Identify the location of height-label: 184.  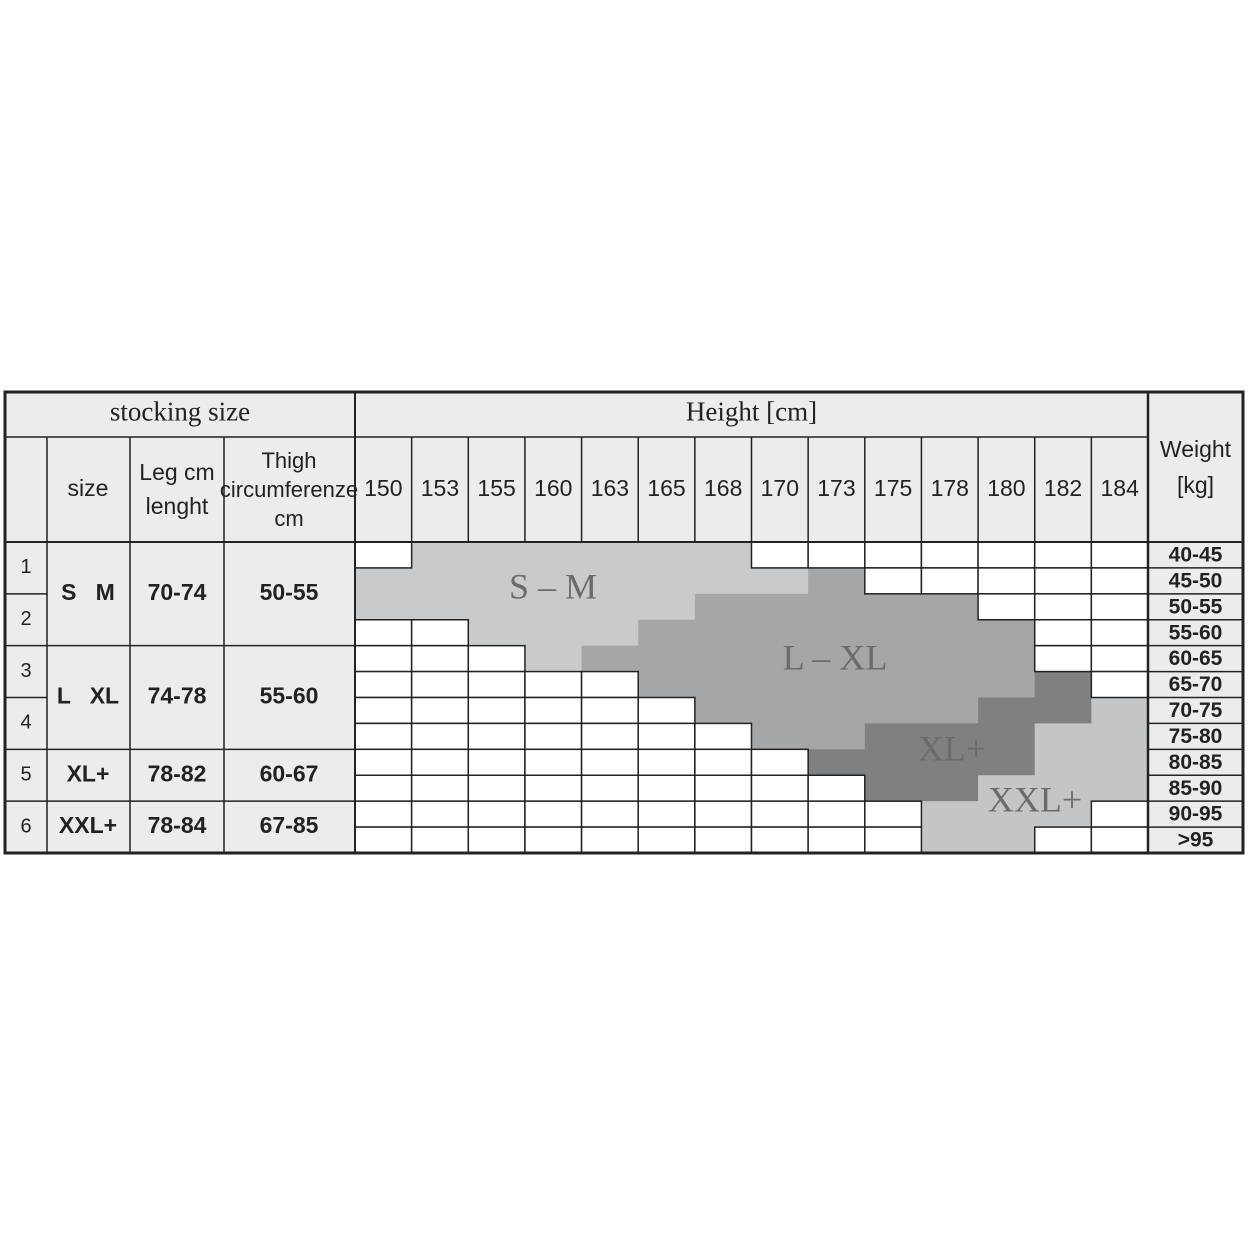
(1119, 488).